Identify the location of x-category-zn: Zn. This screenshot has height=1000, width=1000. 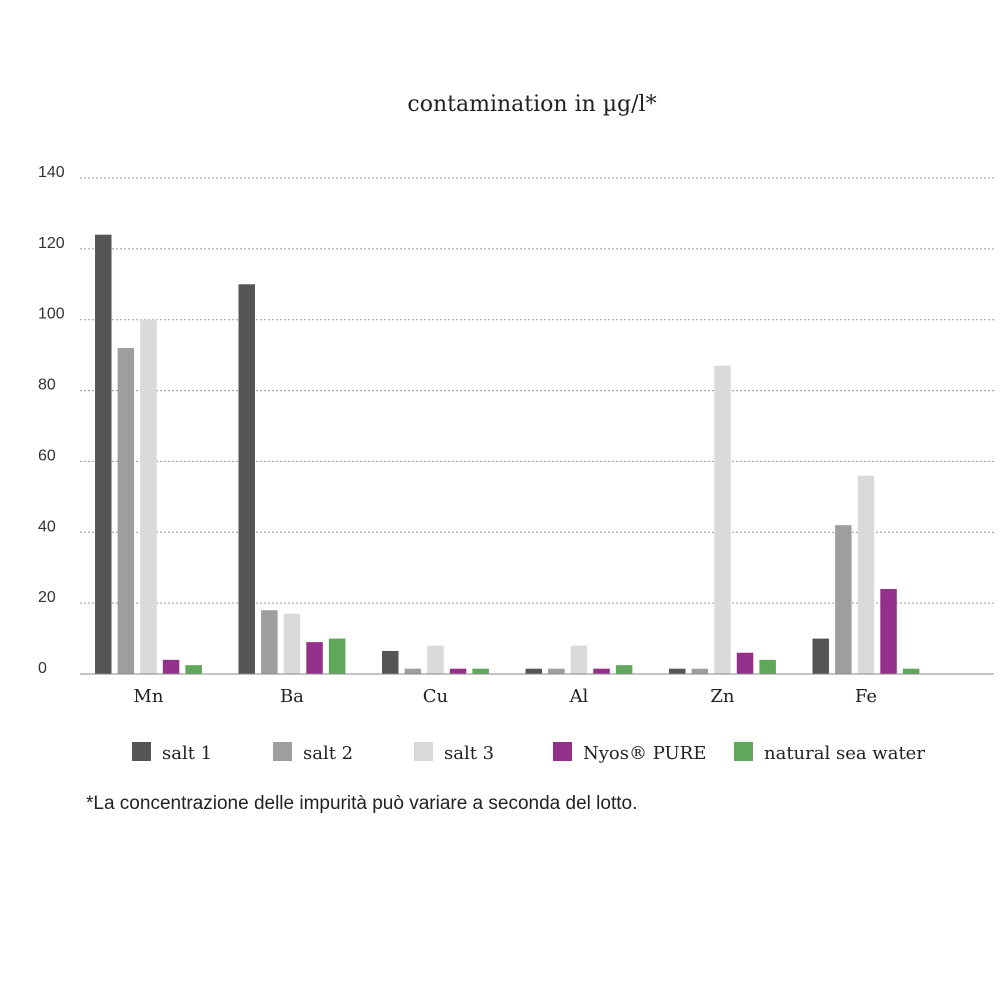
(722, 696).